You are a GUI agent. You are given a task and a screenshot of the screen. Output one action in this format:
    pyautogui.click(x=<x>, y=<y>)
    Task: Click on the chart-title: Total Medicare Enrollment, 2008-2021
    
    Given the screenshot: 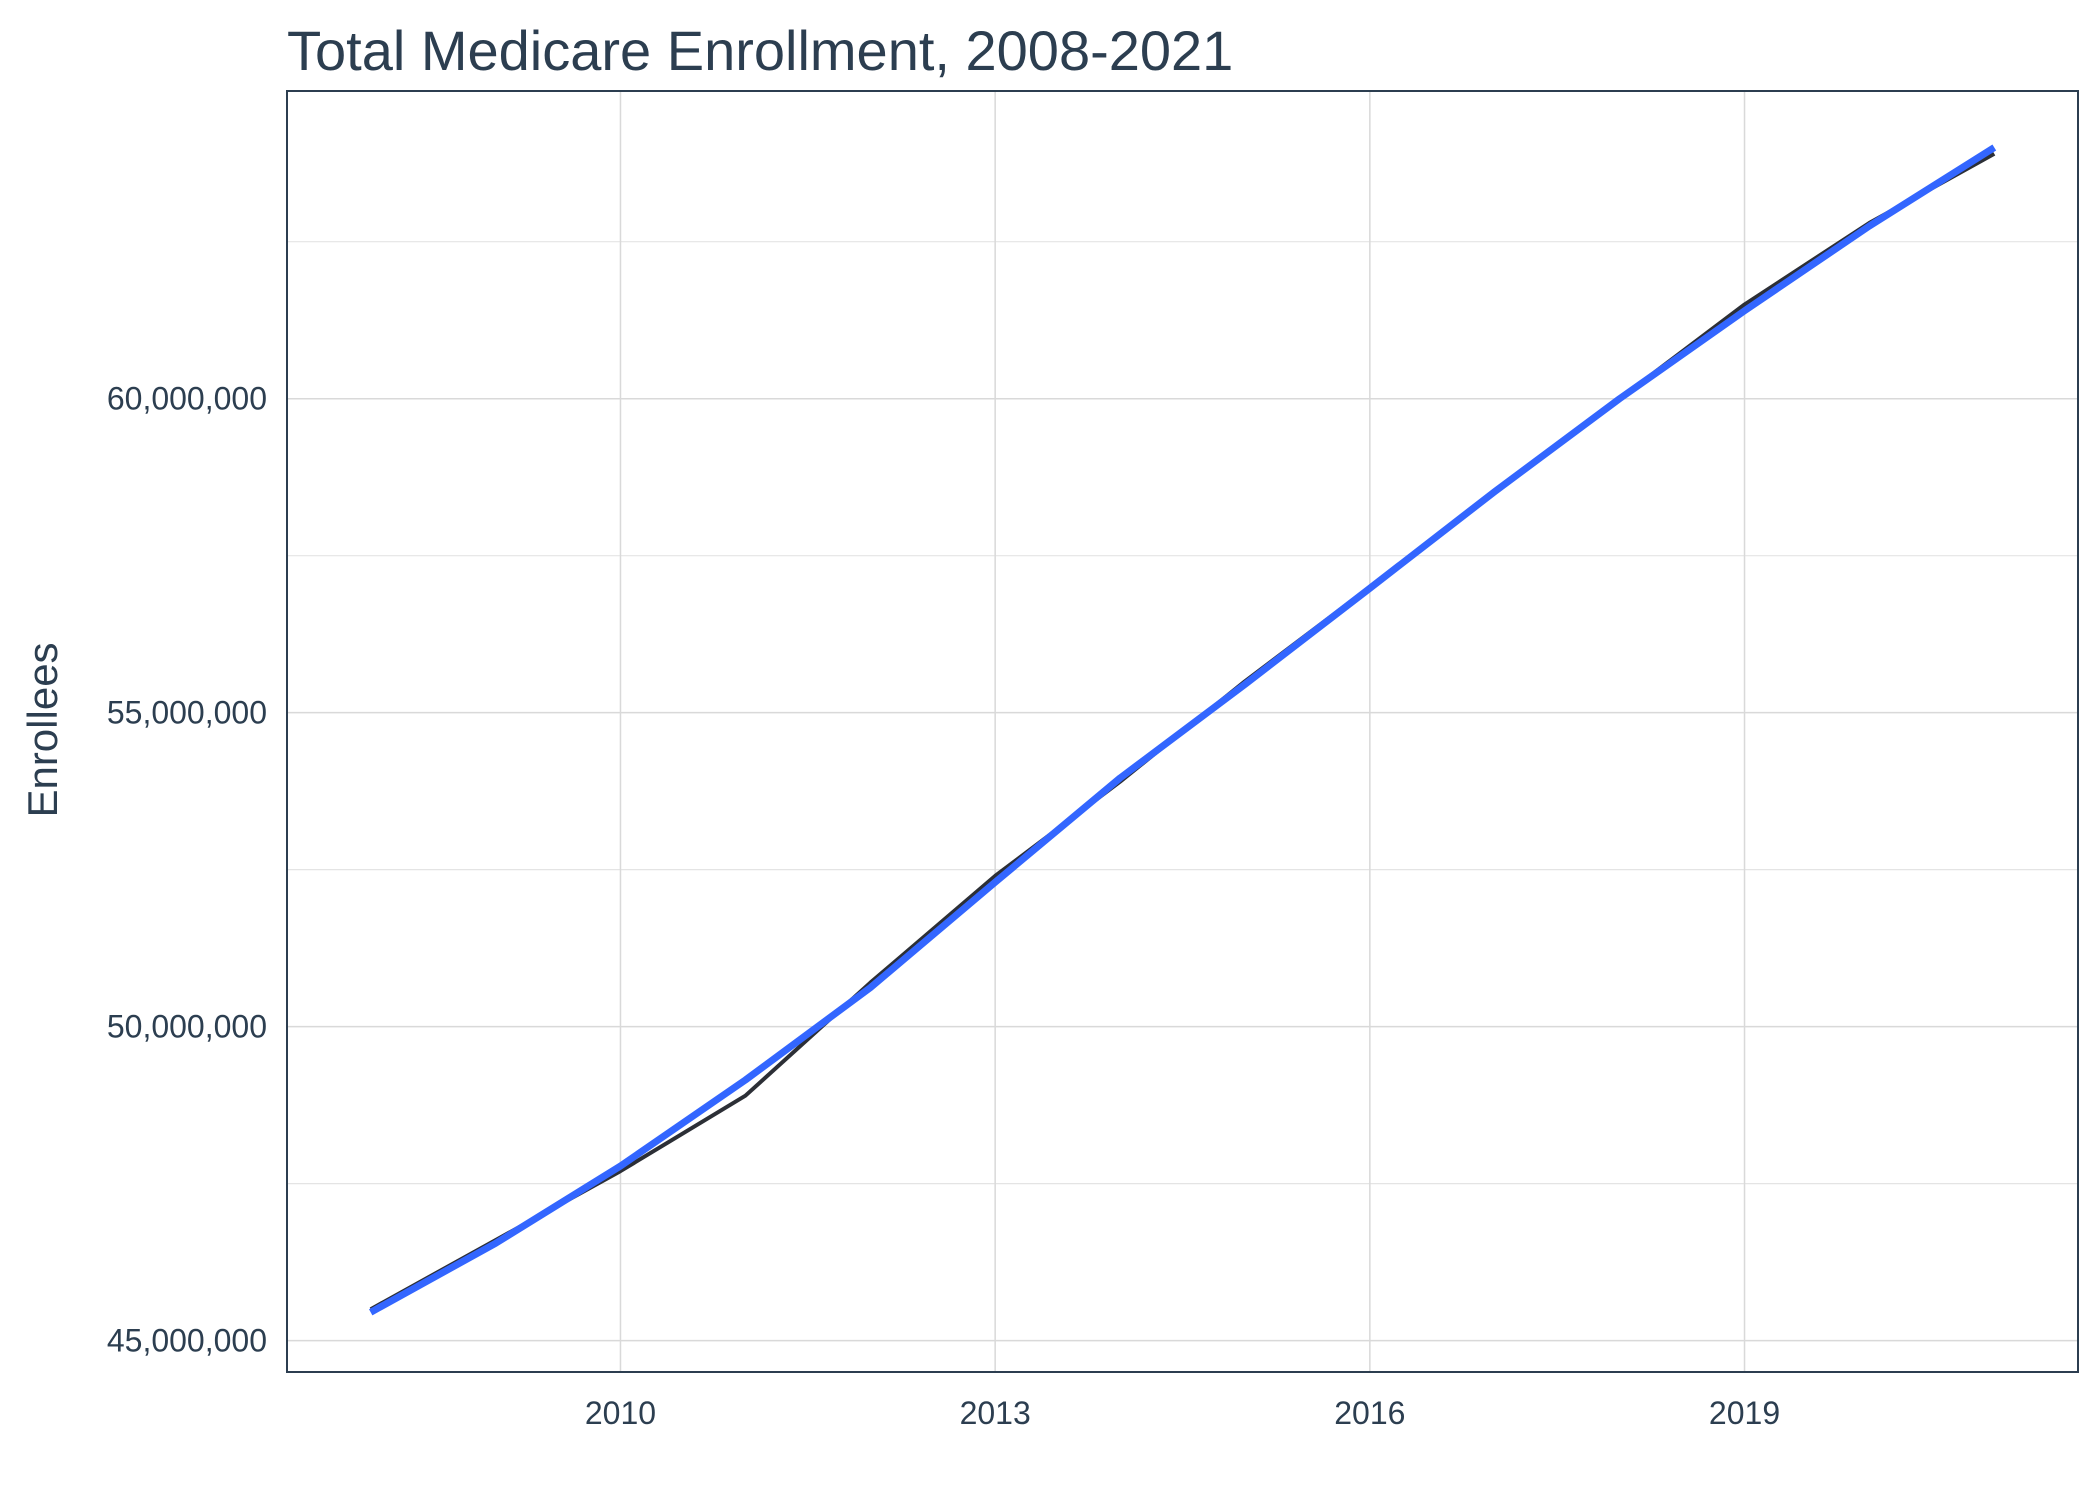 What is the action you would take?
    pyautogui.click(x=760, y=50)
    